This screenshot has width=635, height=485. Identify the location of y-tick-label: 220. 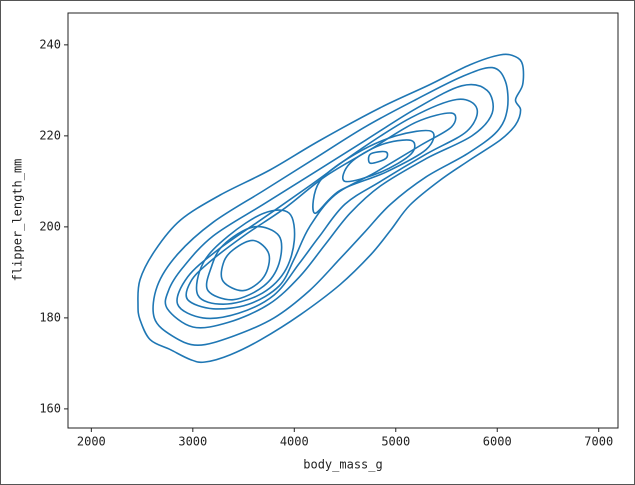
(50, 135).